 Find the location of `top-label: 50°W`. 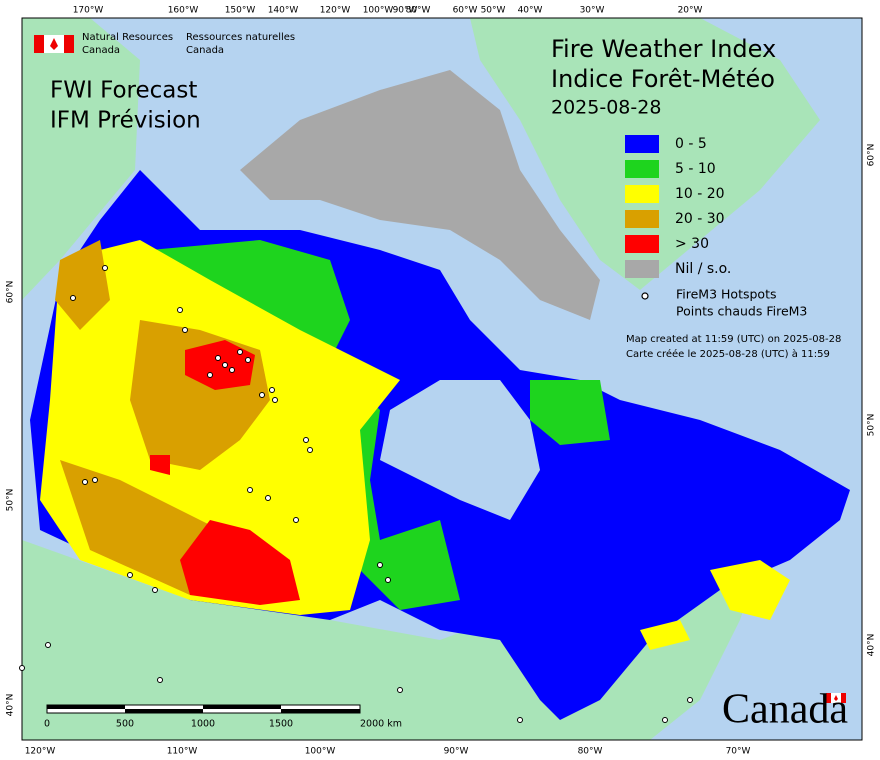

top-label: 50°W is located at coordinates (493, 11).